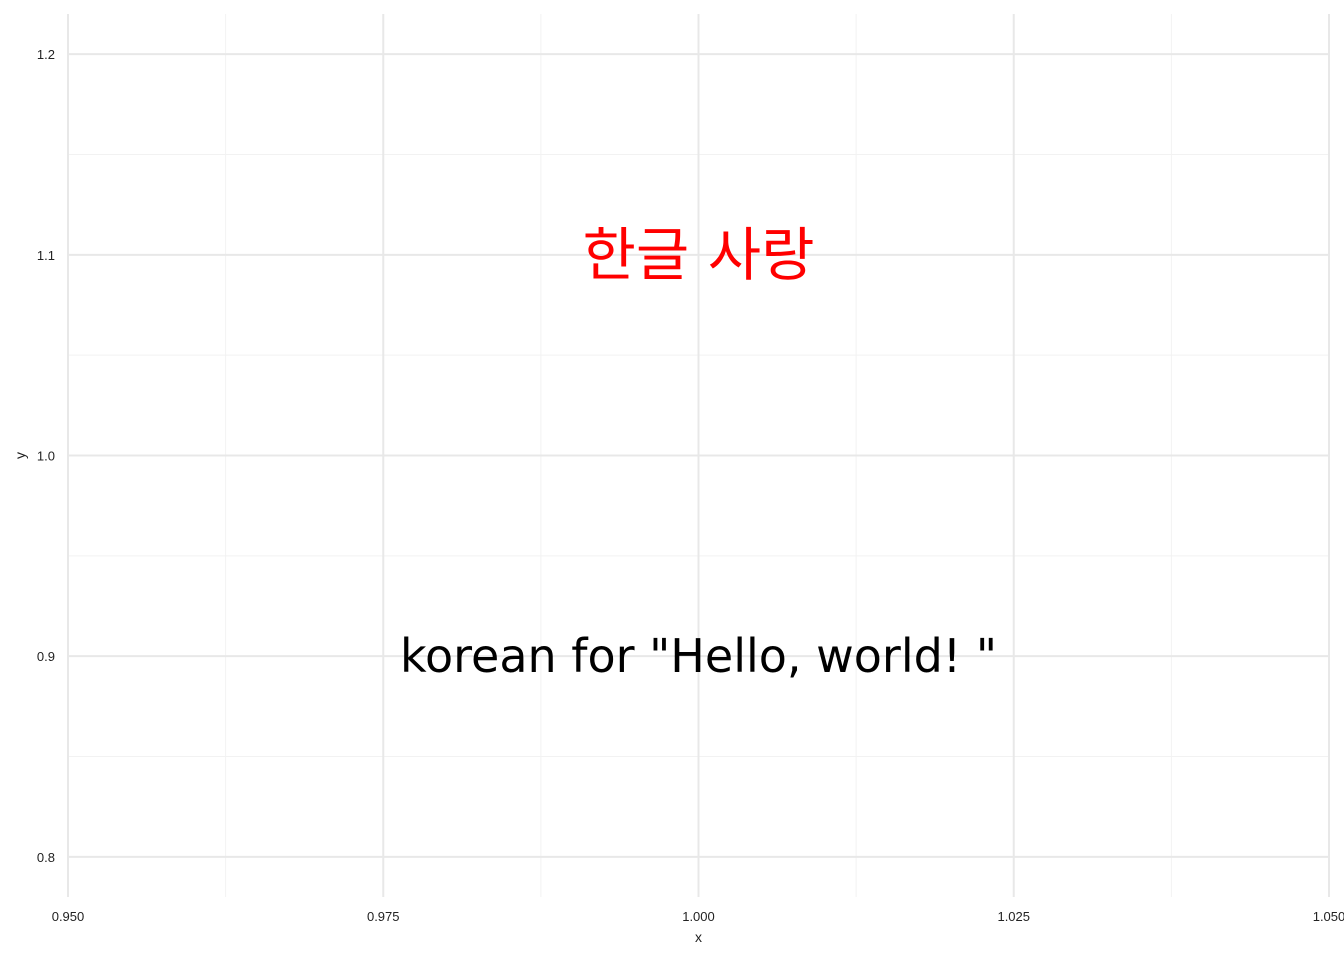  What do you see at coordinates (698, 656) in the screenshot?
I see `english-annotation: korean for "Hello, world! "` at bounding box center [698, 656].